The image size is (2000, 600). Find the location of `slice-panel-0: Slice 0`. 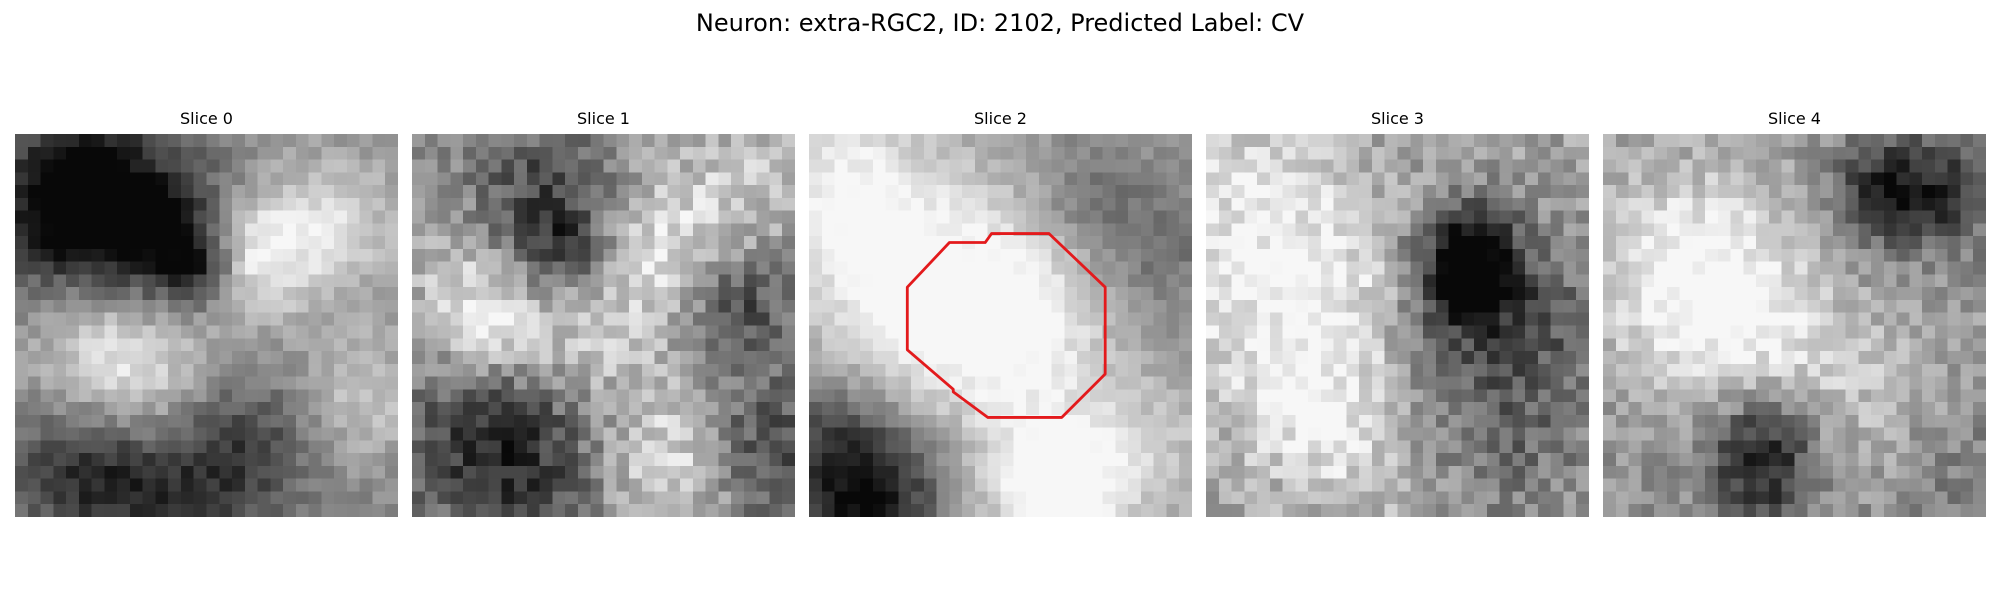

slice-panel-0: Slice 0 is located at coordinates (206, 312).